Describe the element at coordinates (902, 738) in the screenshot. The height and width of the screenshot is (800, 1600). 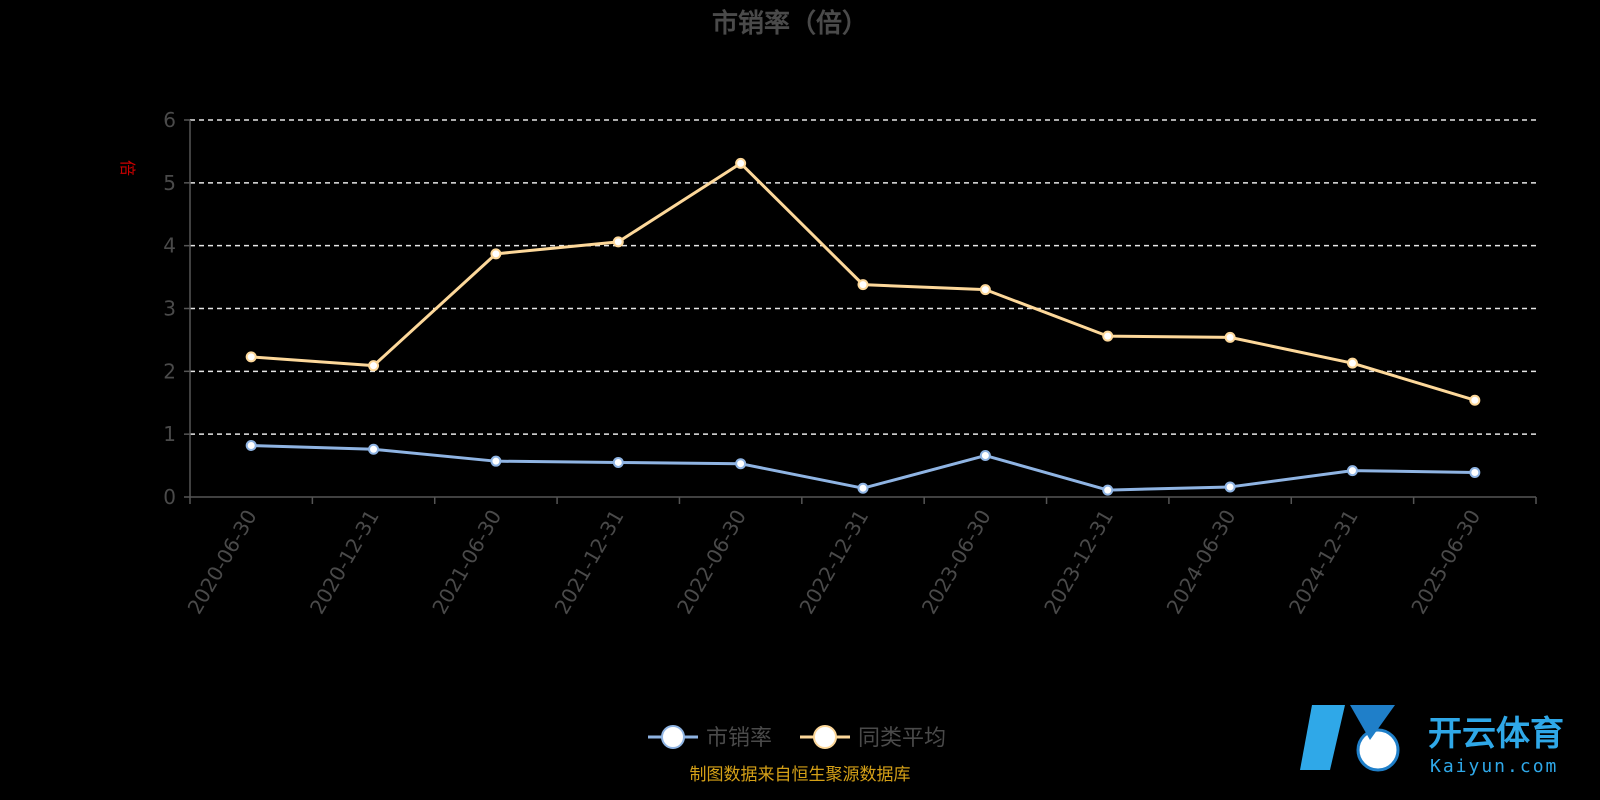
I see `legend-label-1: 同类平均` at that location.